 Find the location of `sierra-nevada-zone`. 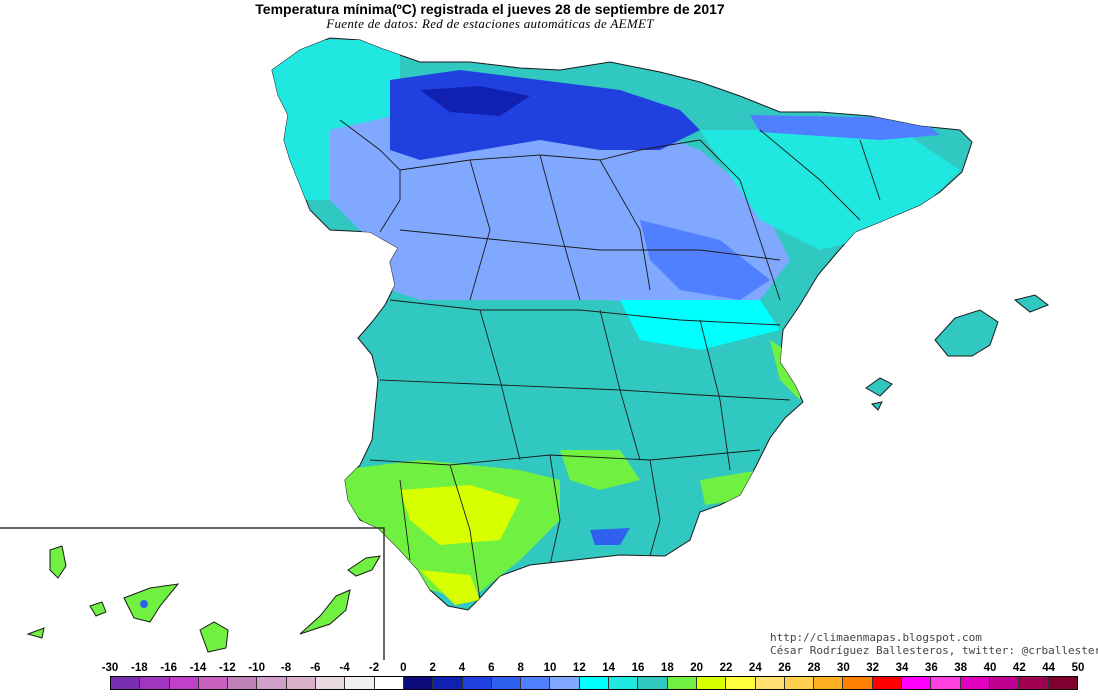

sierra-nevada-zone is located at coordinates (610, 536).